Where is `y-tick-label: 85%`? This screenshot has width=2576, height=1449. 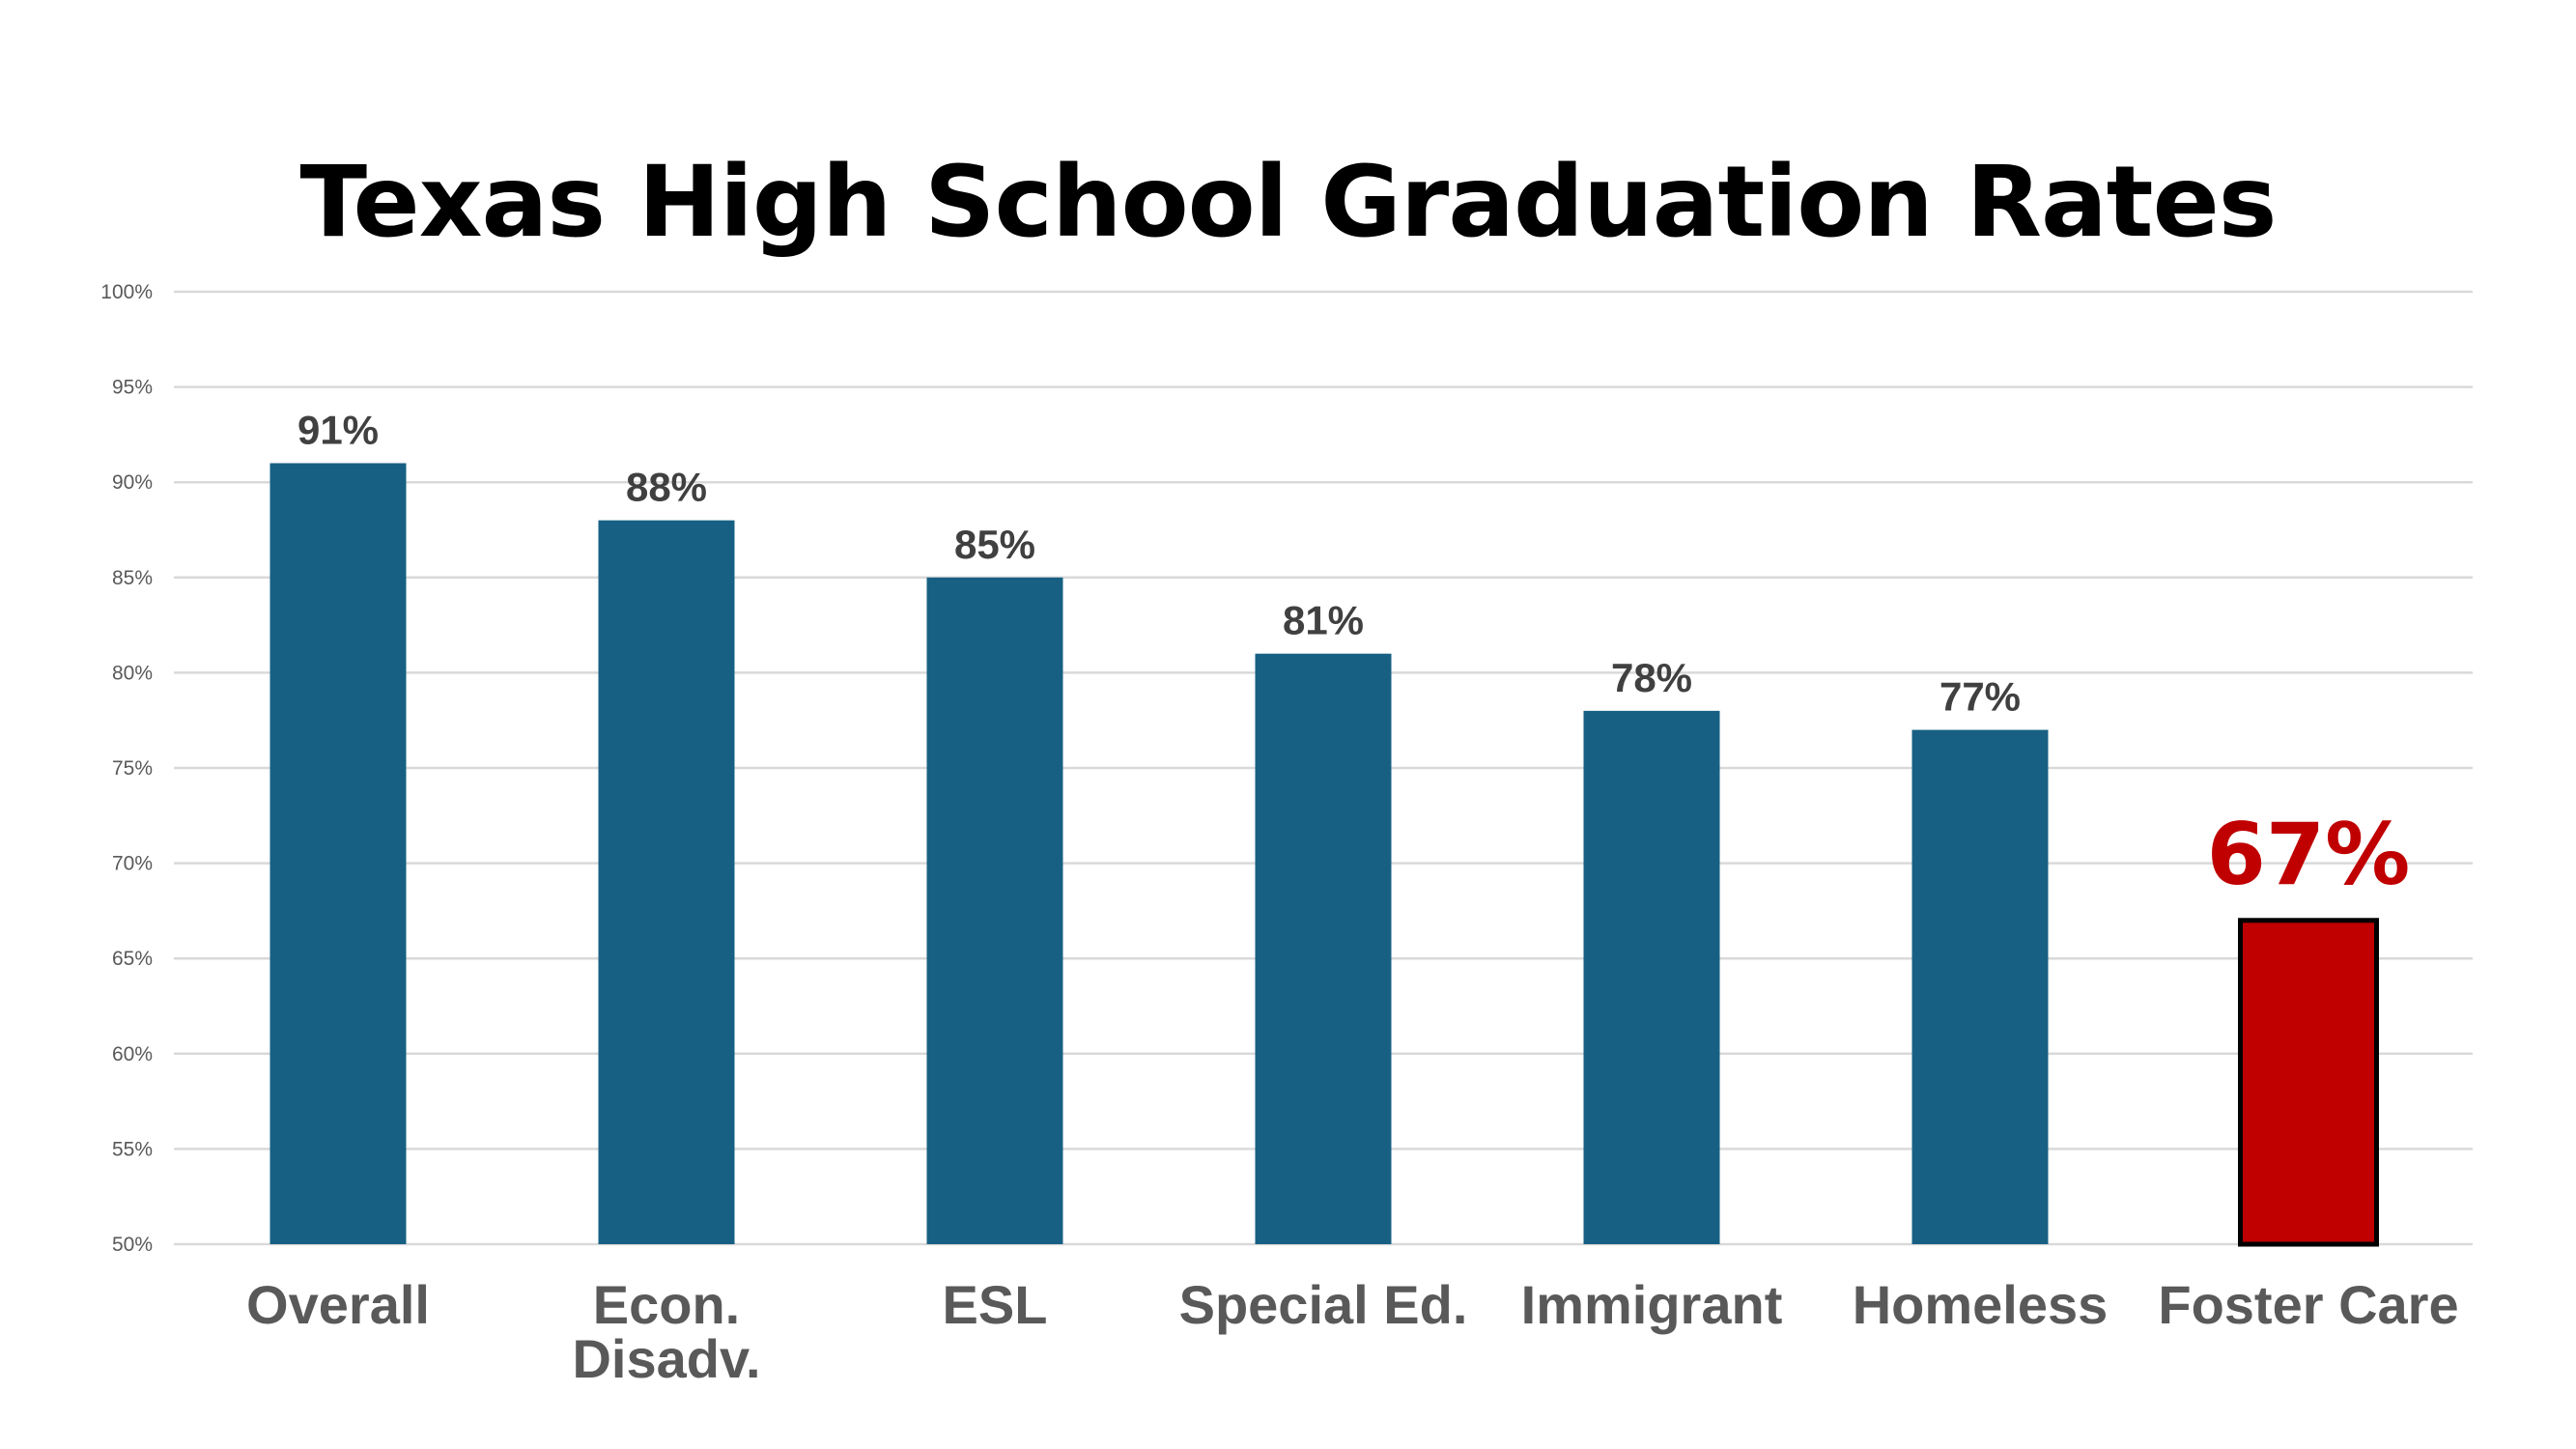
y-tick-label: 85% is located at coordinates (132, 578).